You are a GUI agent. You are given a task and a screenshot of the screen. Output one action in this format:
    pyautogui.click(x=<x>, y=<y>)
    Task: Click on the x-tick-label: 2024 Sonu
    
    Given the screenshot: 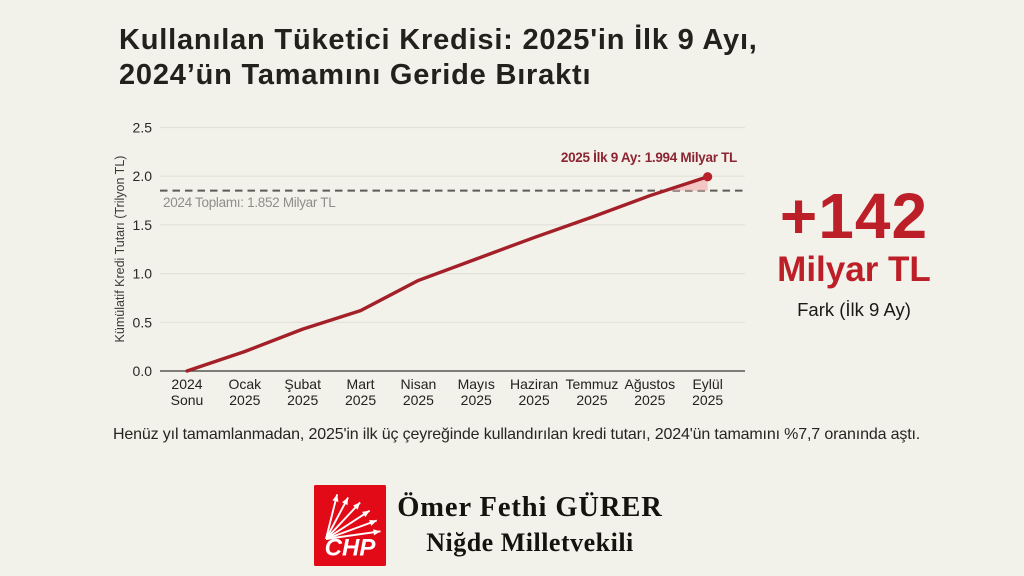 What is the action you would take?
    pyautogui.click(x=187, y=392)
    